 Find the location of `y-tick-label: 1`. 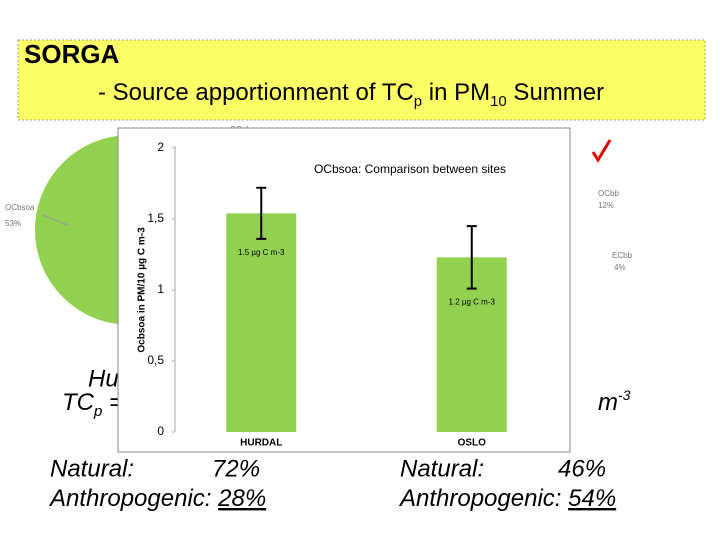

y-tick-label: 1 is located at coordinates (160, 289).